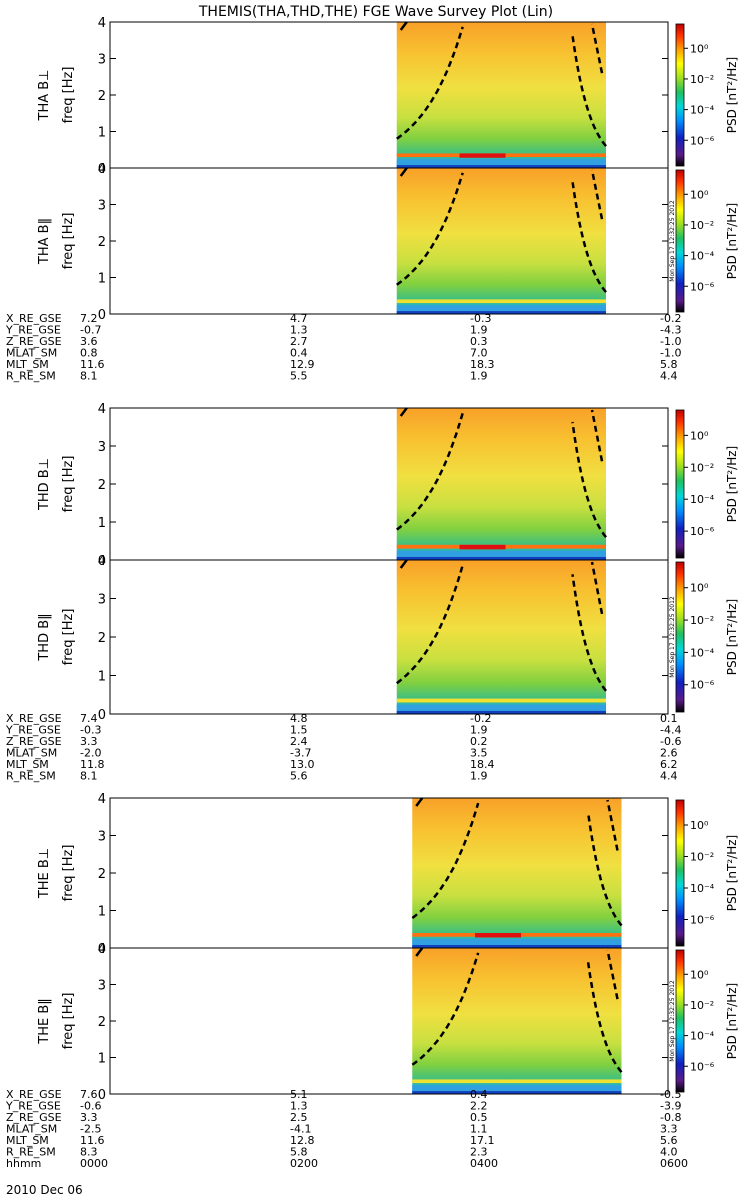 This screenshot has width=750, height=1200. Describe the element at coordinates (479, 1094) in the screenshot. I see `ephemeris-value: 0.4` at that location.